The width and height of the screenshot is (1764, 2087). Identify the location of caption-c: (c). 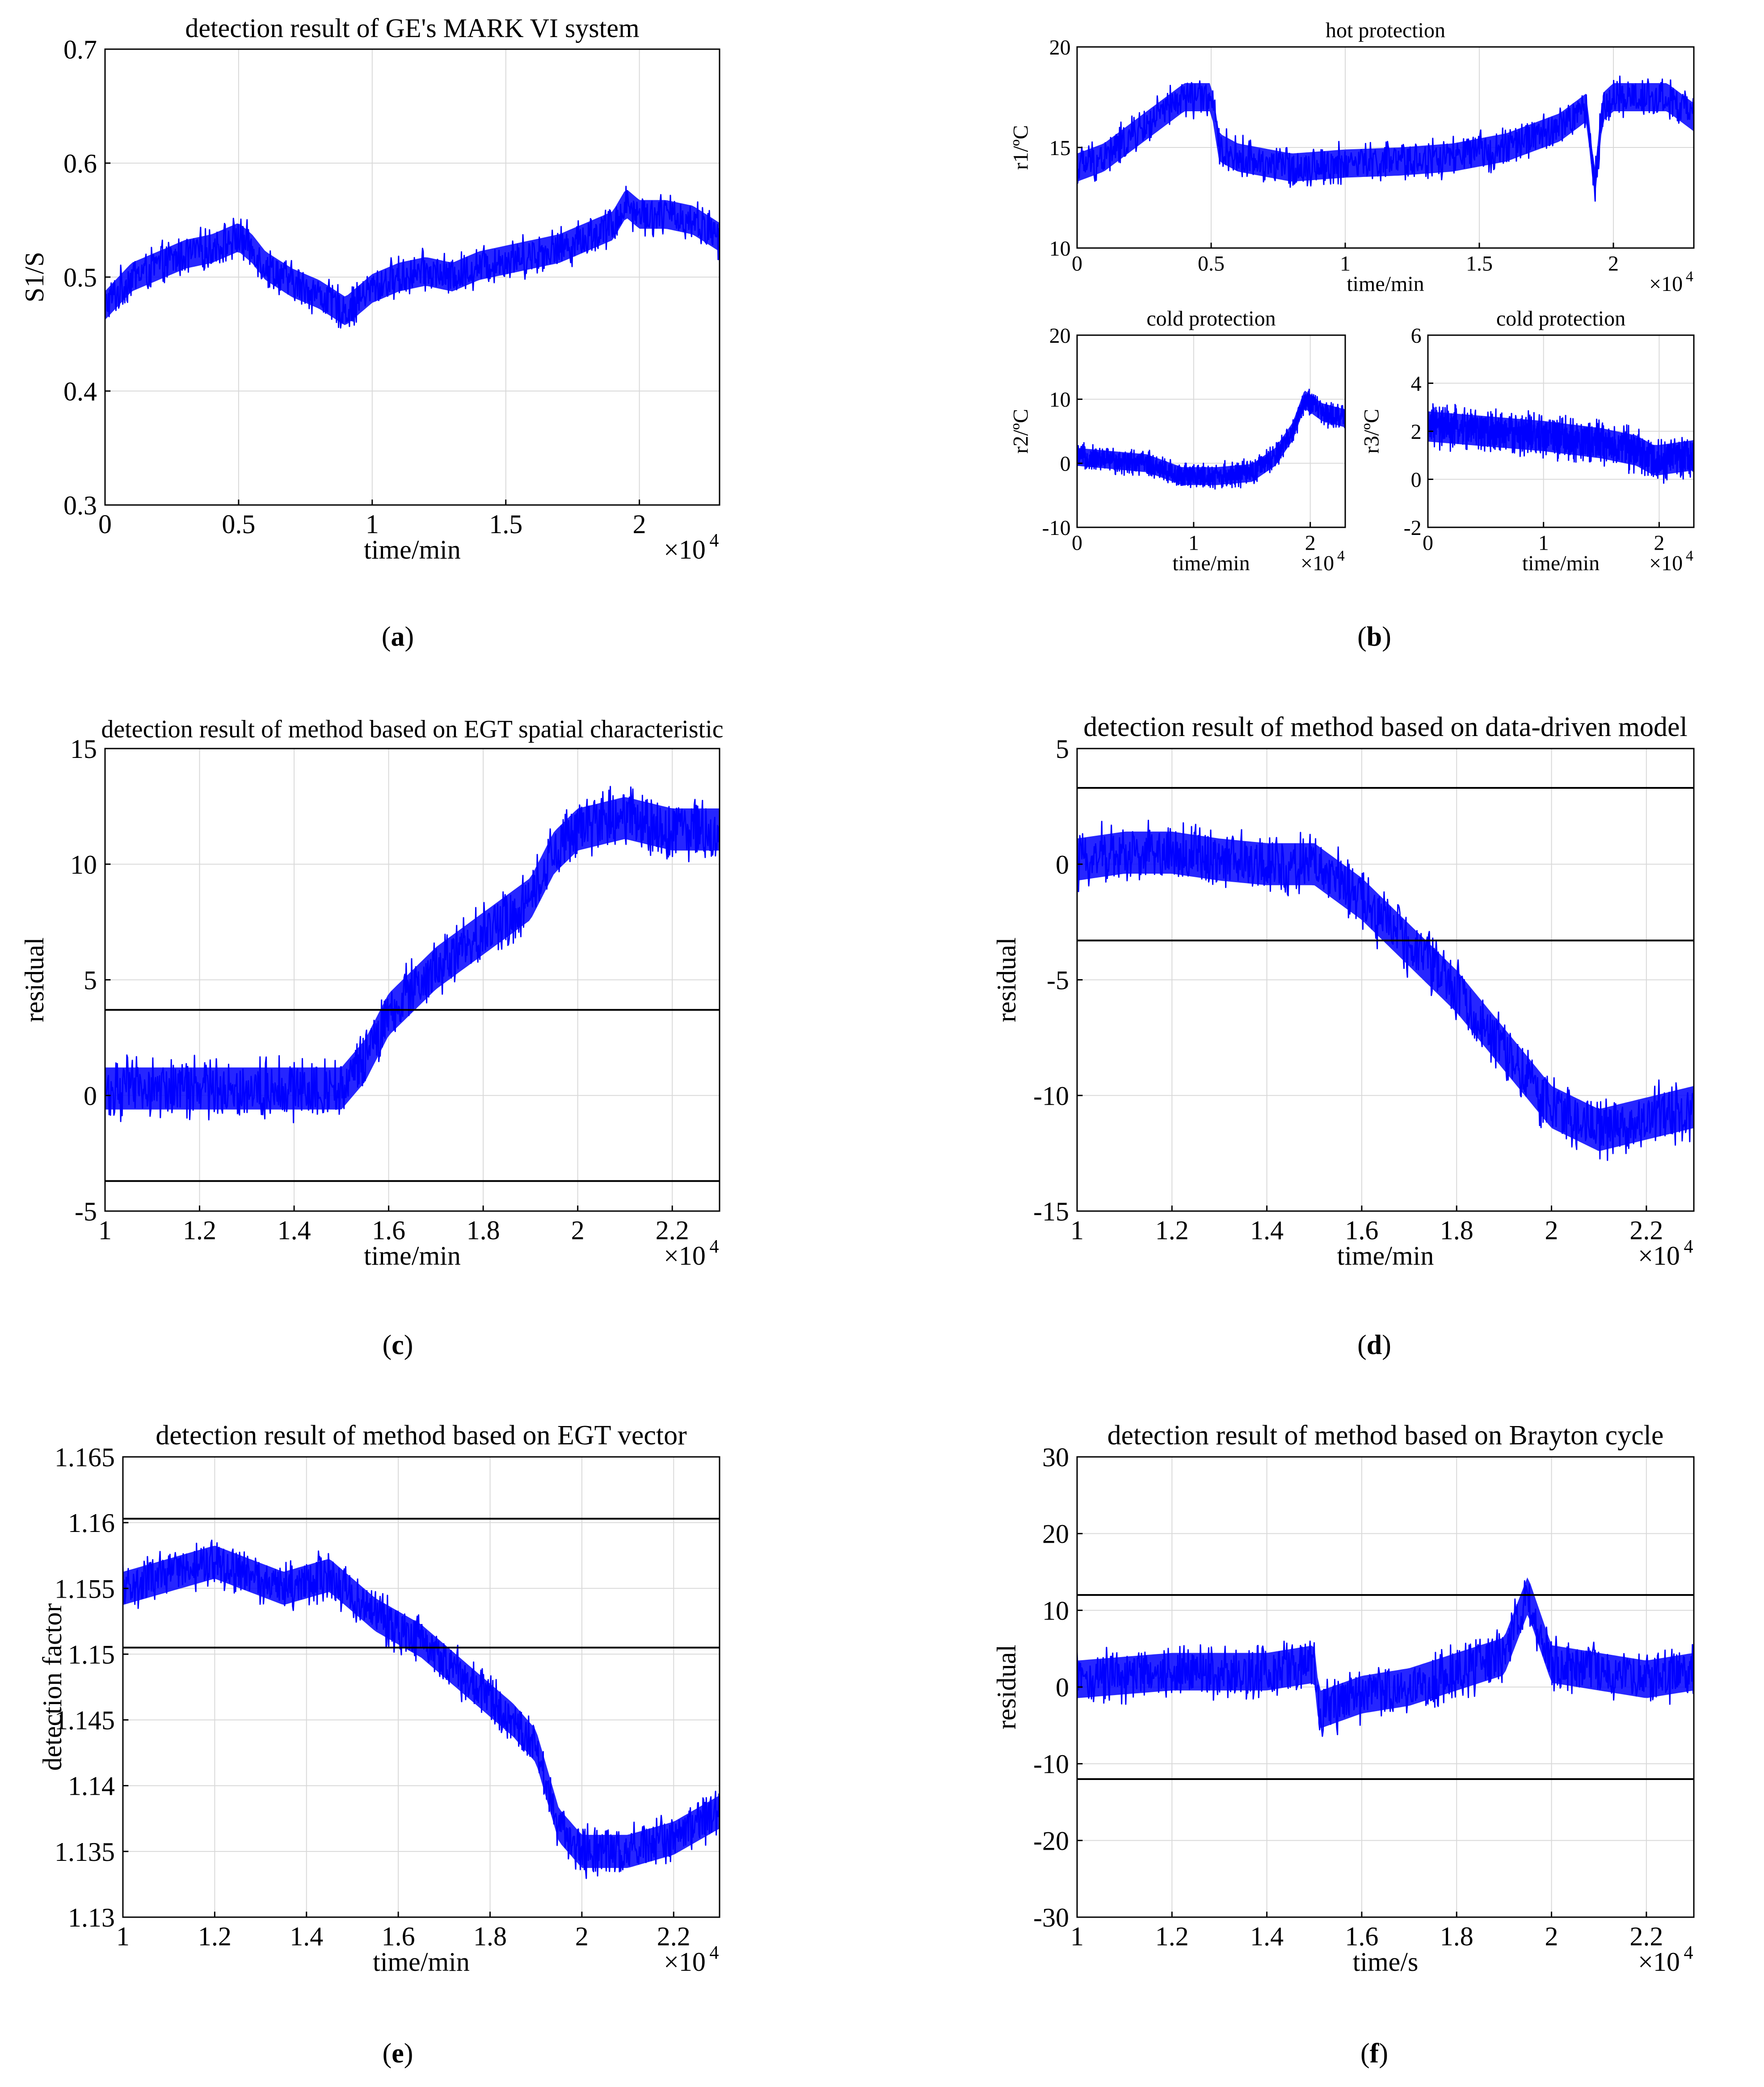
(397, 1345).